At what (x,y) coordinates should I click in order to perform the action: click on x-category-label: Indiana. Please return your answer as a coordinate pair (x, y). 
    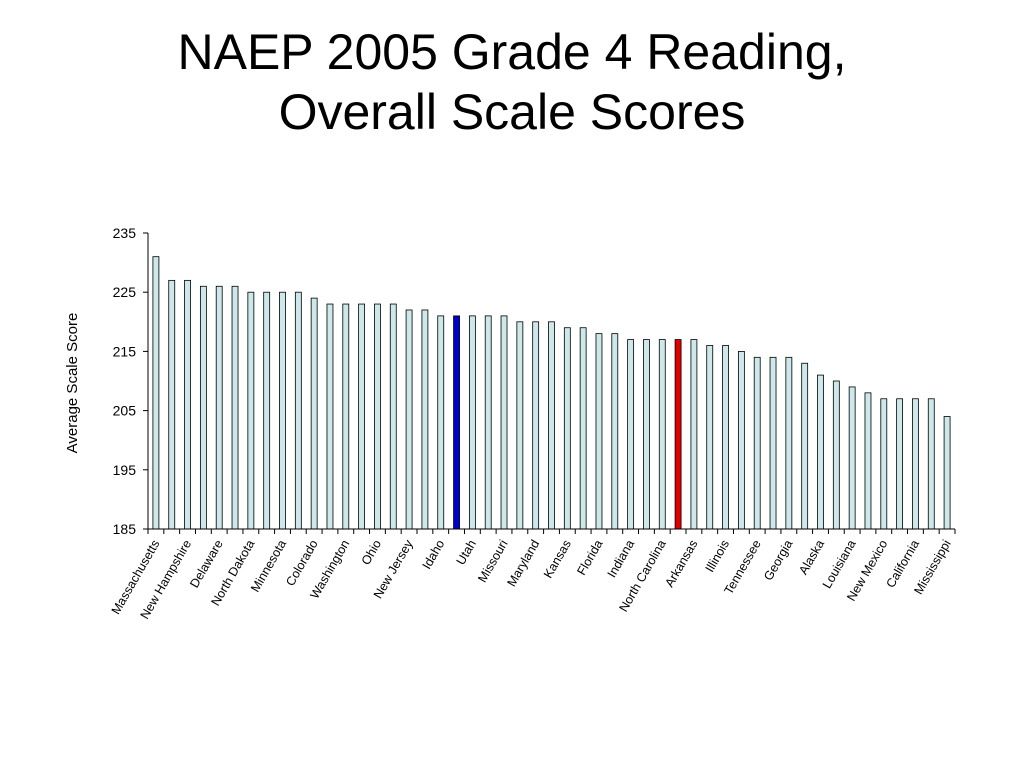
    Looking at the image, I should click on (621, 558).